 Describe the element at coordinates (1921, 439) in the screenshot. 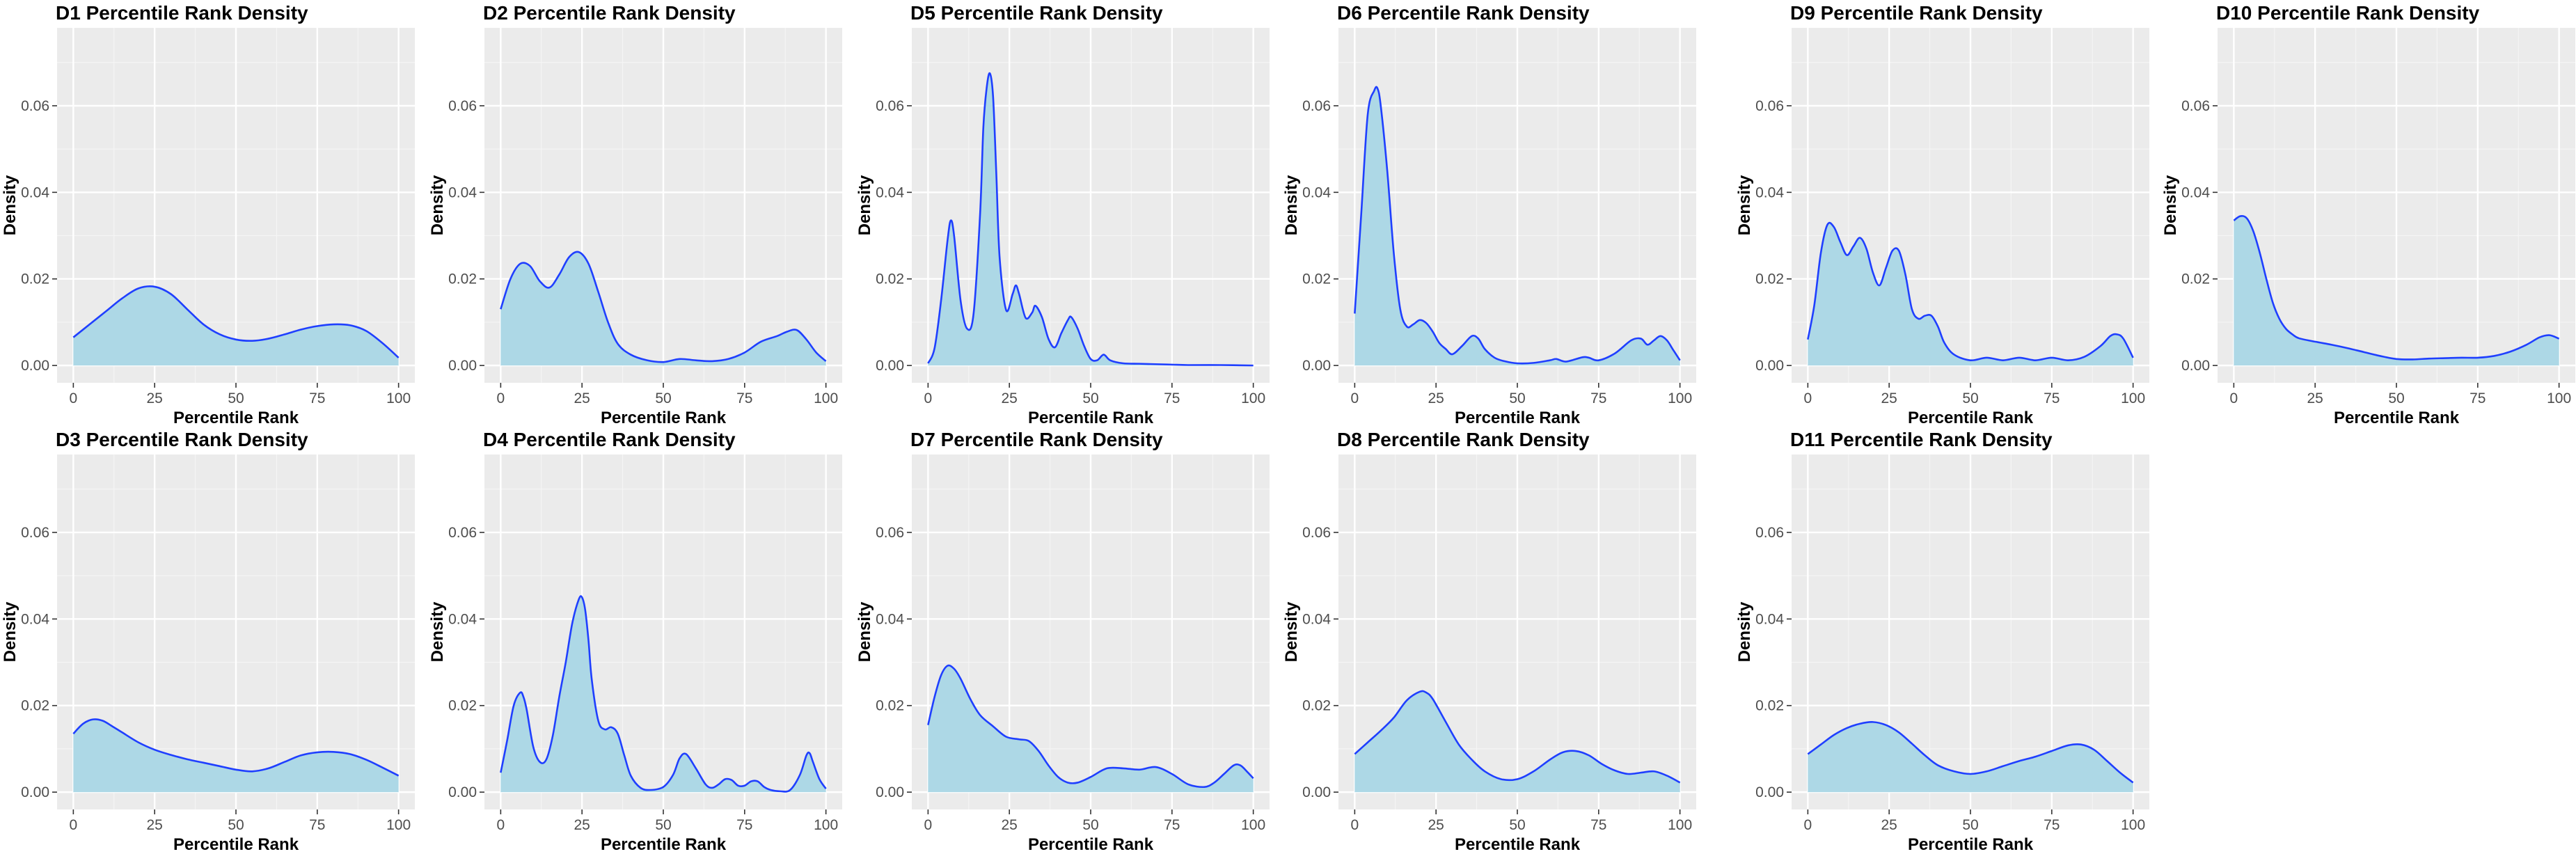

I see `panel-title: D11 Percentile Rank Density` at that location.